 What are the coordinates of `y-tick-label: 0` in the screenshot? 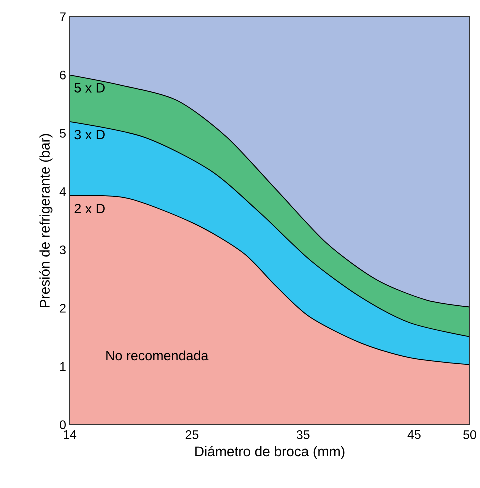 It's located at (63, 425).